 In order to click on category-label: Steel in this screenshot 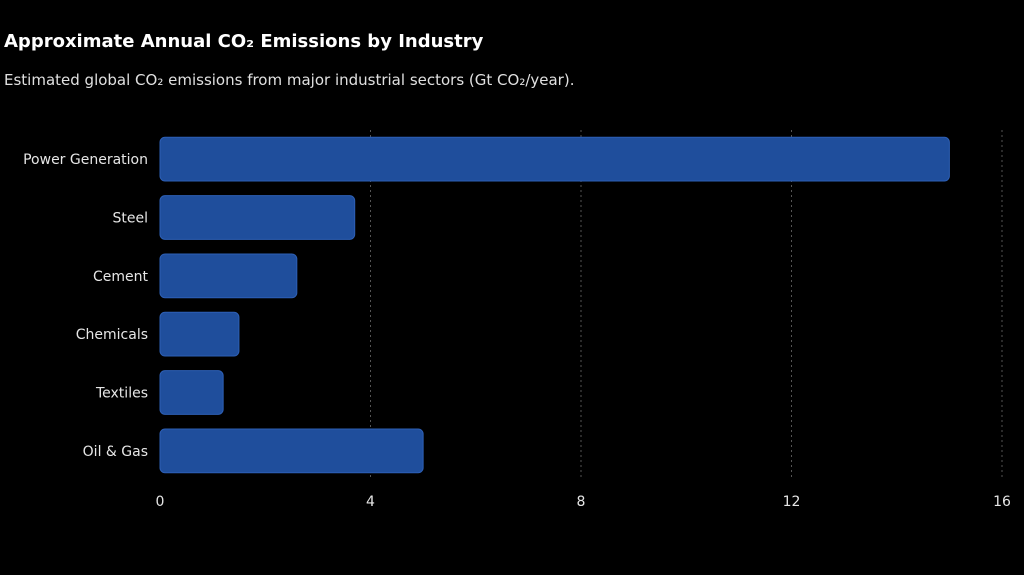, I will do `click(131, 219)`.